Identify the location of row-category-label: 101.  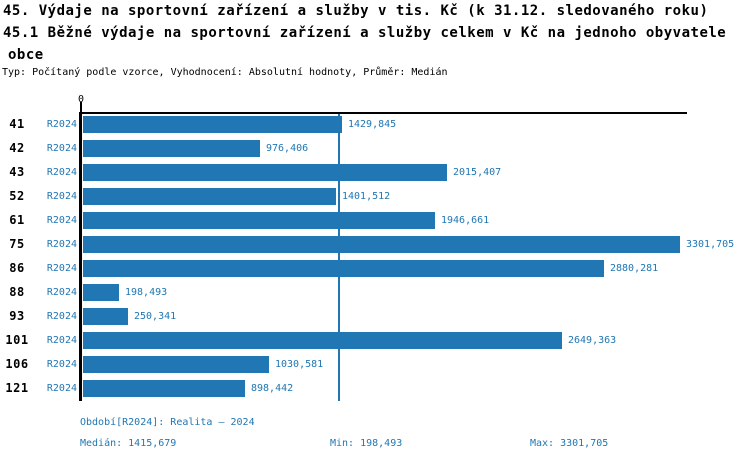
(17, 340).